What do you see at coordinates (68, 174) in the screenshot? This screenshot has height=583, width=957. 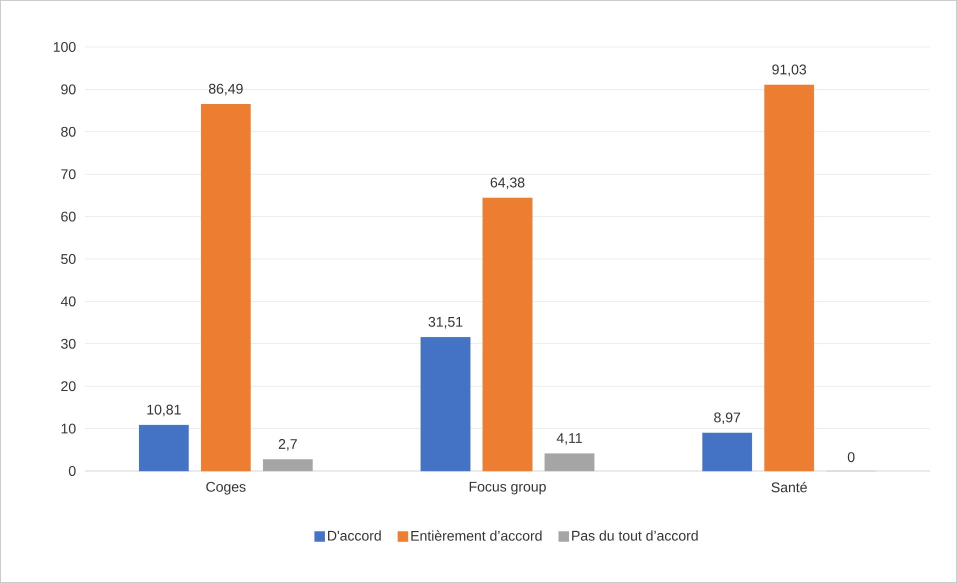 I see `y-tick-label: 70` at bounding box center [68, 174].